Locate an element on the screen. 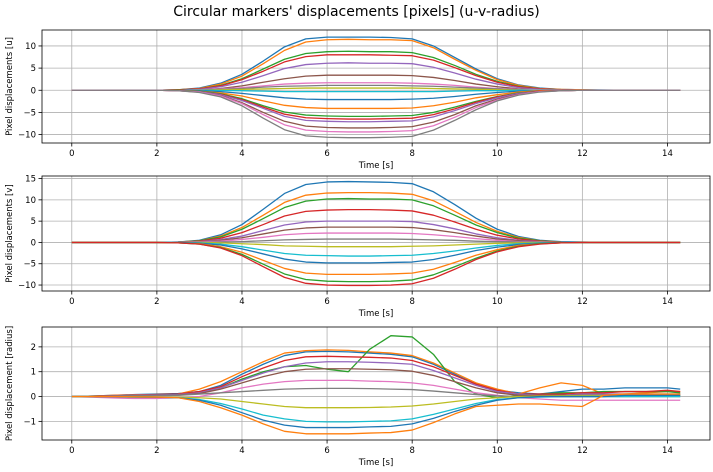 The image size is (713, 472). y-tick-label: 2 is located at coordinates (33, 348).